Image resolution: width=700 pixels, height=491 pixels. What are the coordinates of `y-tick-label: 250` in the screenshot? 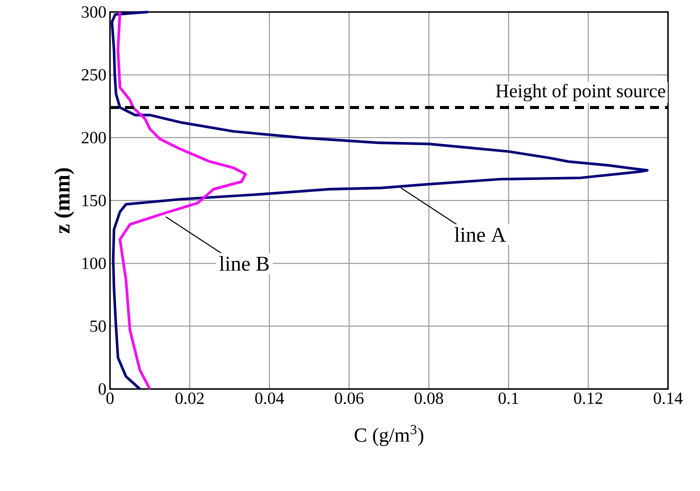 It's located at (94, 75).